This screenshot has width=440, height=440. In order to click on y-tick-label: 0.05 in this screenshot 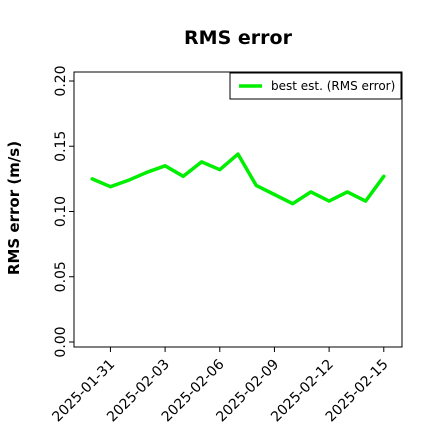, I will do `click(61, 276)`.